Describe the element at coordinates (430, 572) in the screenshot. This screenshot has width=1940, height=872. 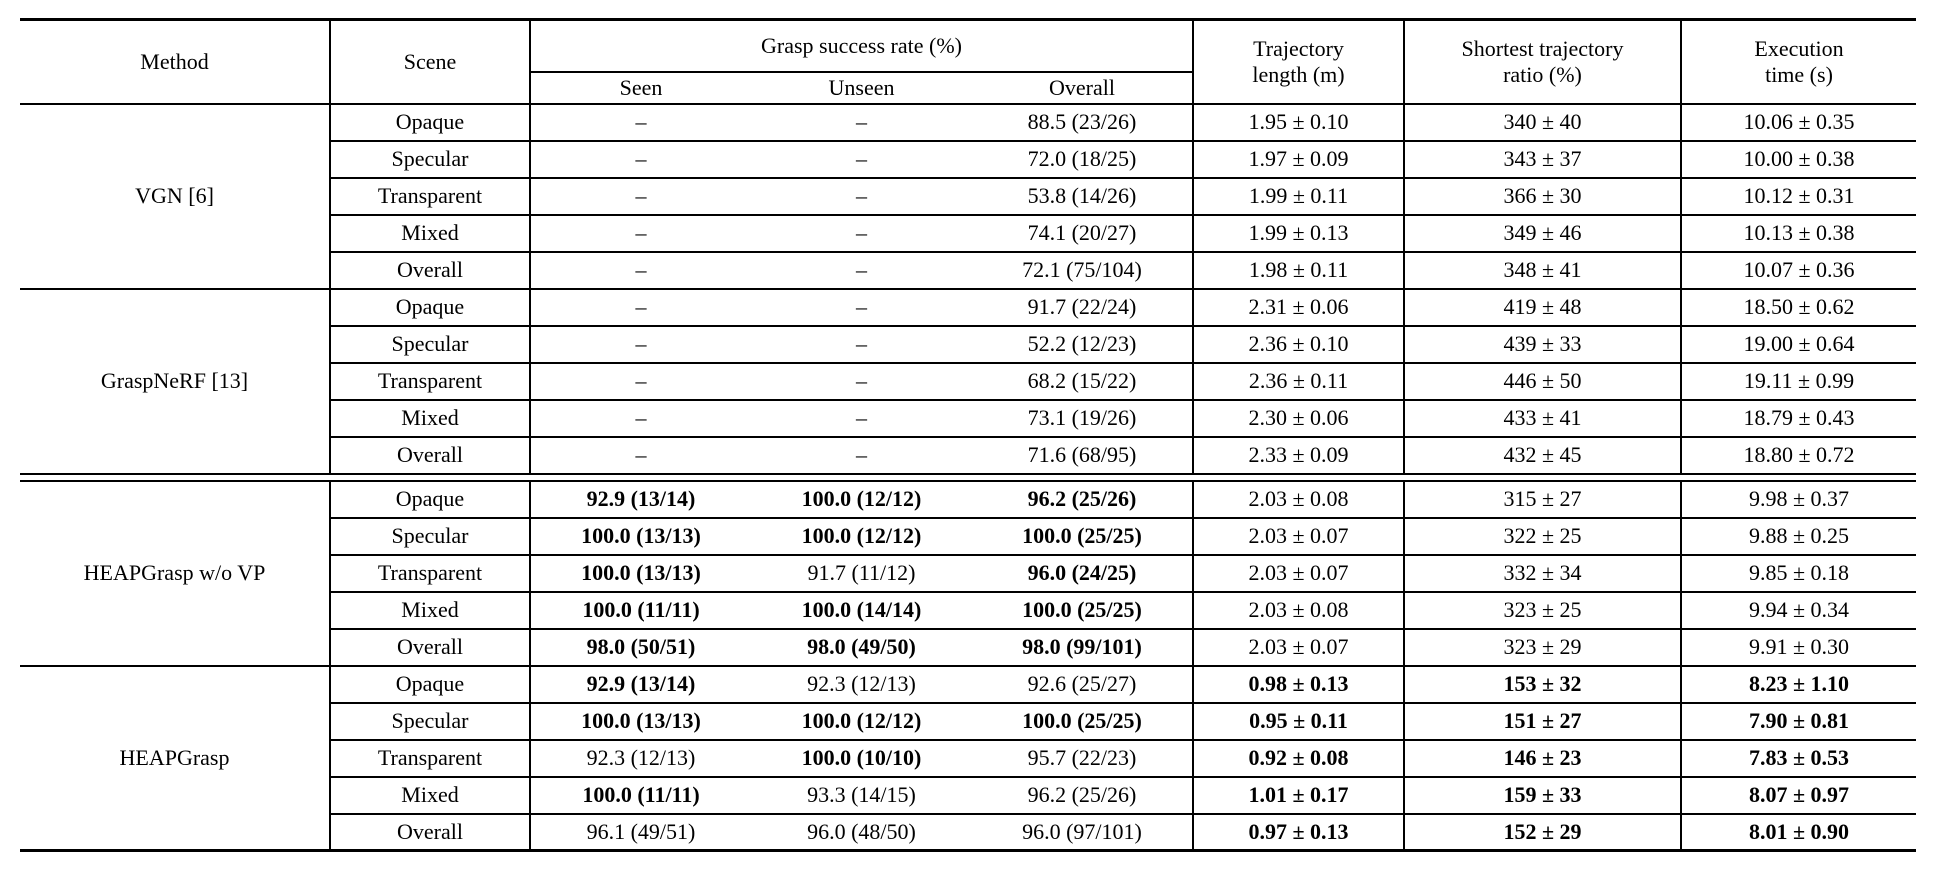
I see `scene-cell: Transparent` at that location.